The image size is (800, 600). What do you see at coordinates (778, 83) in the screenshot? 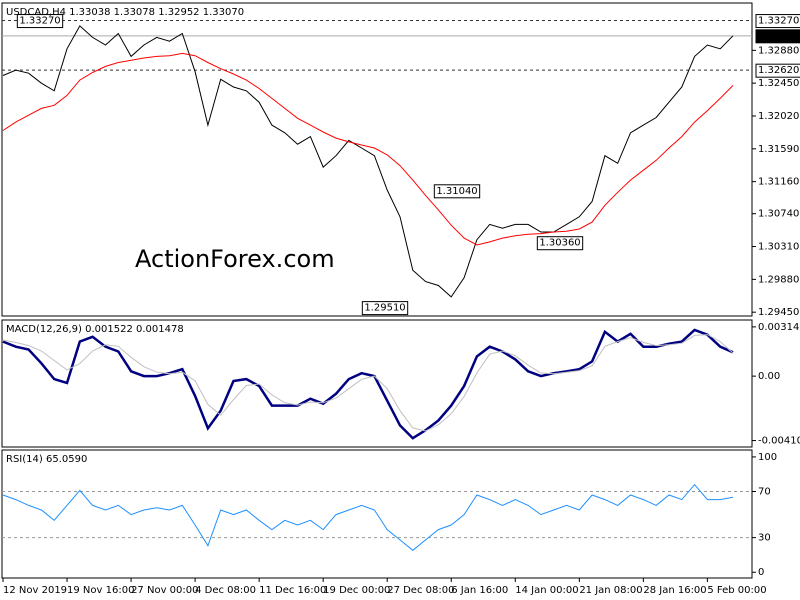
I see `y-tick-label: 1.32450` at bounding box center [778, 83].